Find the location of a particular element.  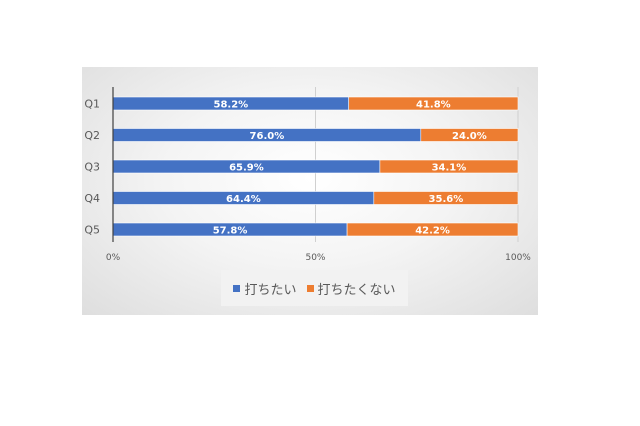

category-label-Q4: Q4 is located at coordinates (92, 198).